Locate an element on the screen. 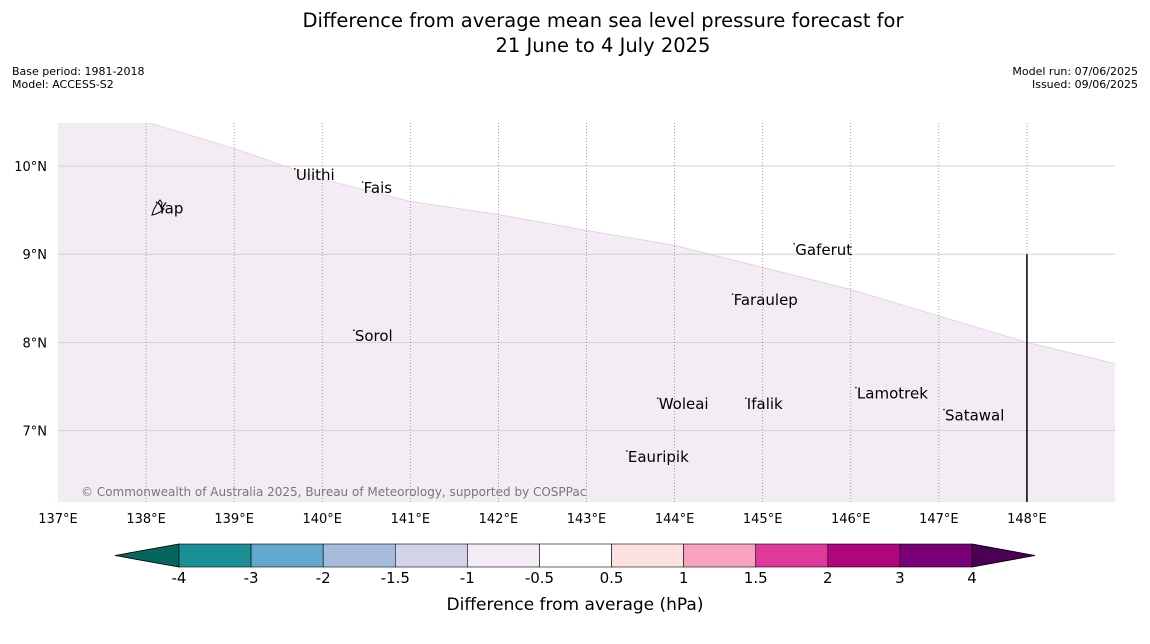  lon-tick-label: 143°E is located at coordinates (587, 519).